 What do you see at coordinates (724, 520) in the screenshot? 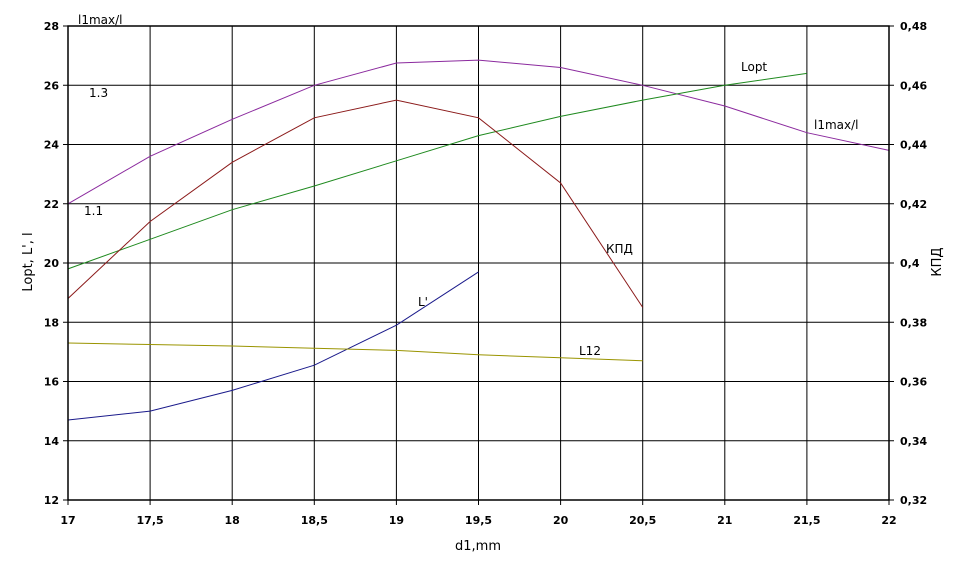
I see `x-tick-label: 21` at bounding box center [724, 520].